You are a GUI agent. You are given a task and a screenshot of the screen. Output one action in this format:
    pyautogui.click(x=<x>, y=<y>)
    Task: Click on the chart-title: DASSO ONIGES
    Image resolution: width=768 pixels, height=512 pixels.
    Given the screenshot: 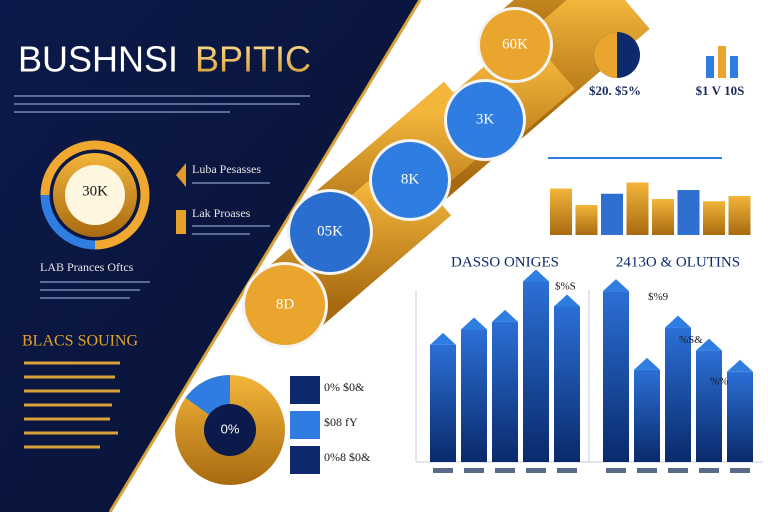 What is the action you would take?
    pyautogui.click(x=505, y=262)
    